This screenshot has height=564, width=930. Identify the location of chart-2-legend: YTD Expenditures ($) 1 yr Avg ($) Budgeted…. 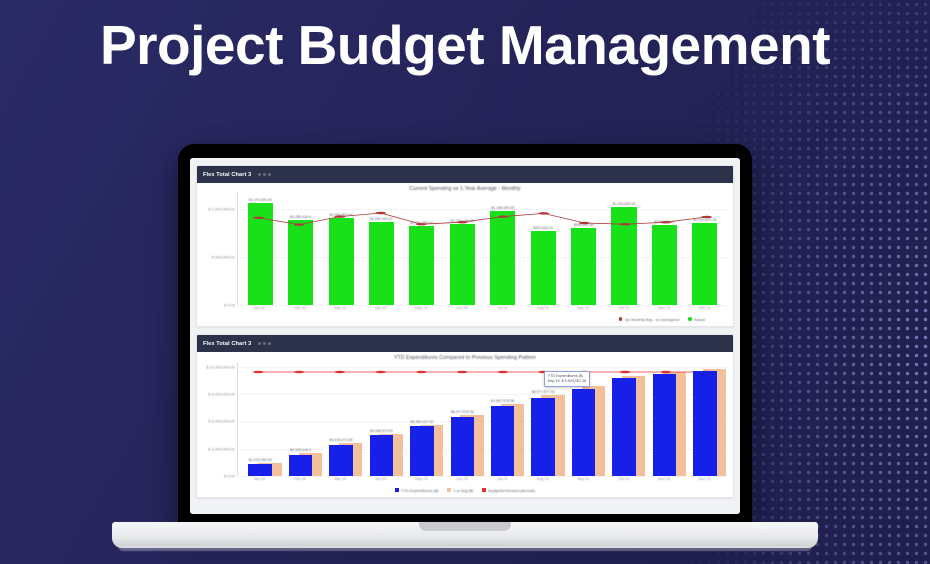
(465, 490).